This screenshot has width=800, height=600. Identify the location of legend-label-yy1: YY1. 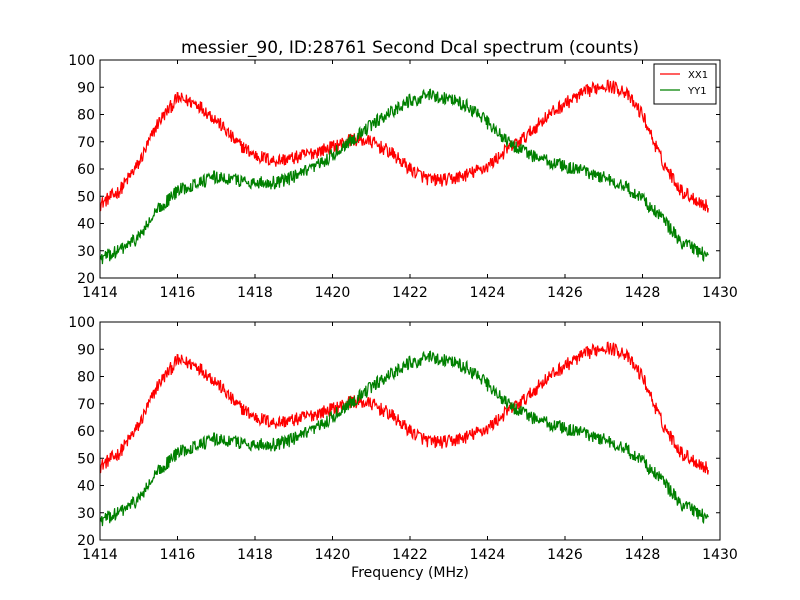
(697, 91).